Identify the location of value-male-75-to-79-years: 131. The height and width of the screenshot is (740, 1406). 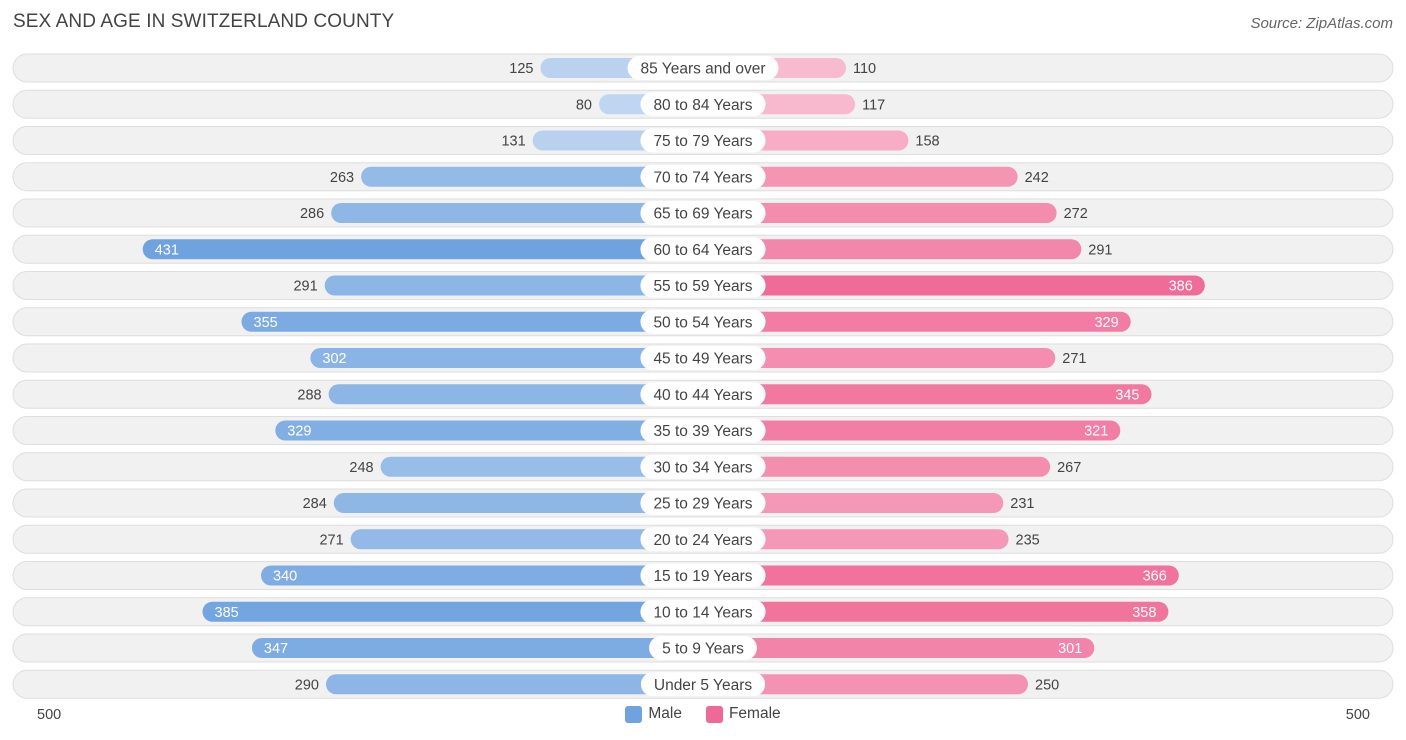
(513, 142).